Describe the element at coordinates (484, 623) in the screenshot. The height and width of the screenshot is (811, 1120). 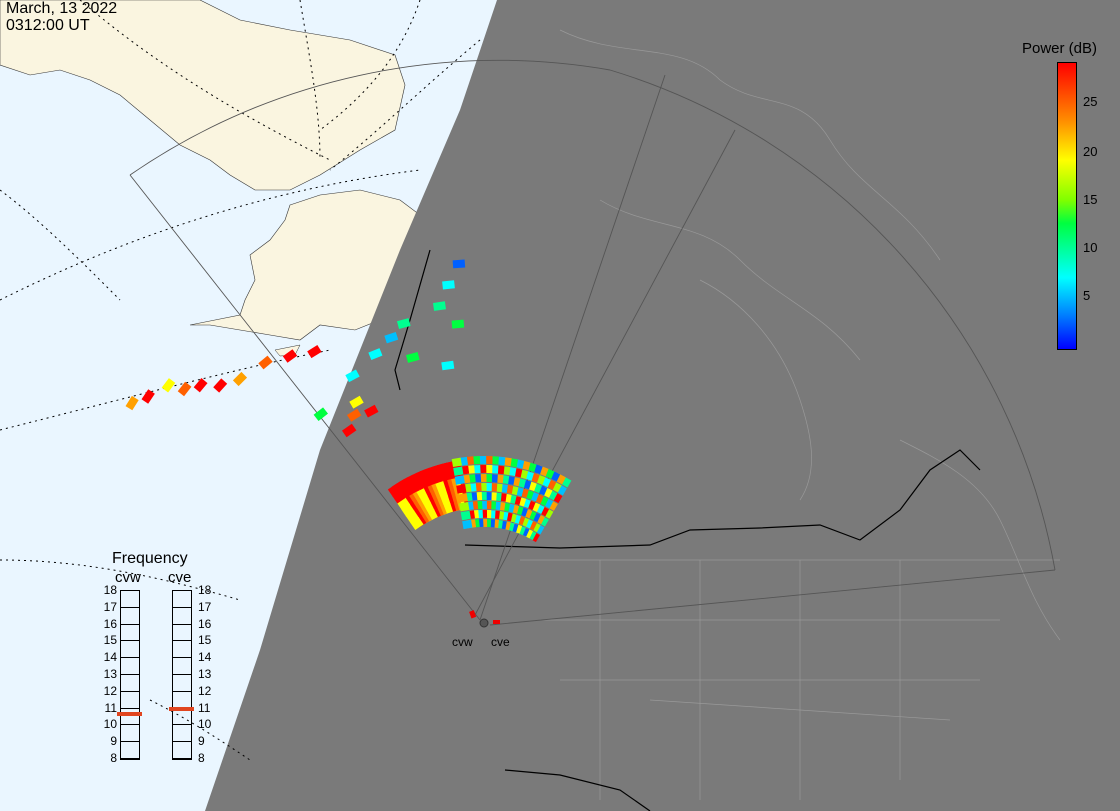
I see `site-marker-cvw` at that location.